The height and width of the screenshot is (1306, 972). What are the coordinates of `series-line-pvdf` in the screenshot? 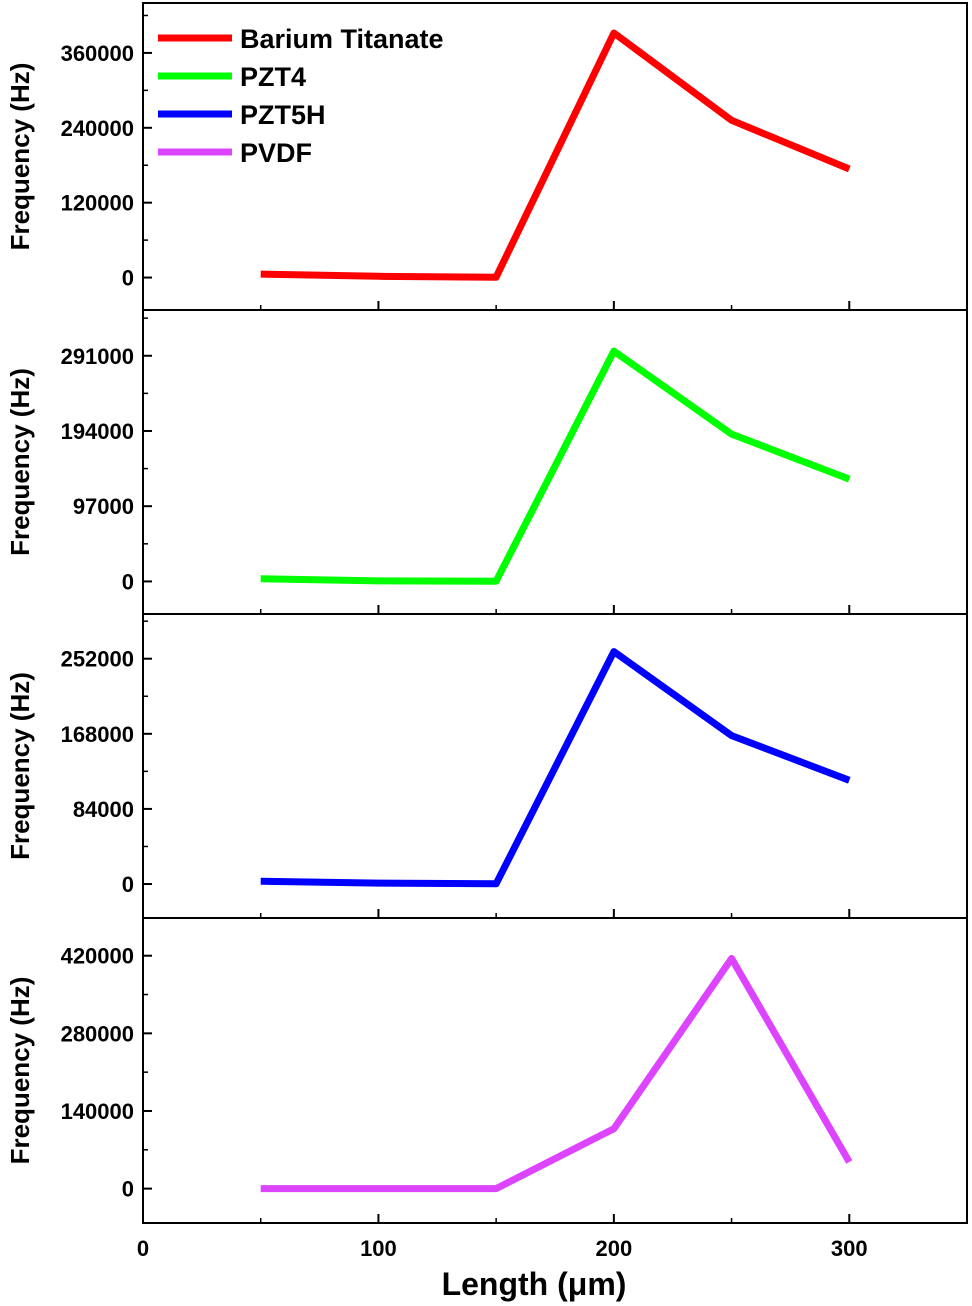 It's located at (556, 1074).